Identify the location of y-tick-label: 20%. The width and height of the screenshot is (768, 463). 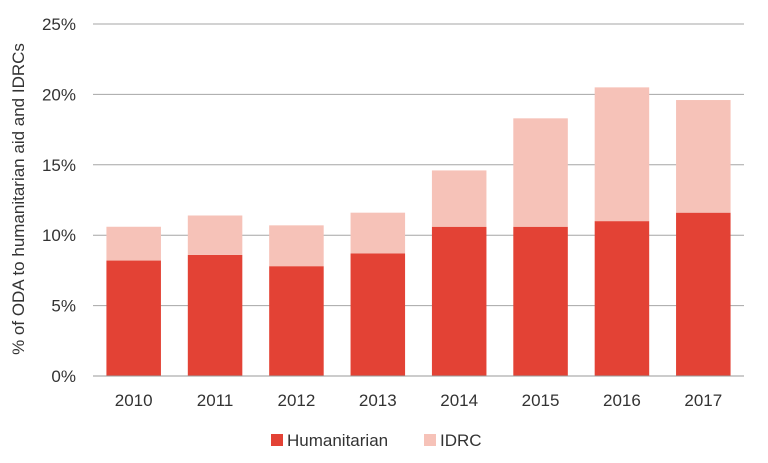
(59, 94).